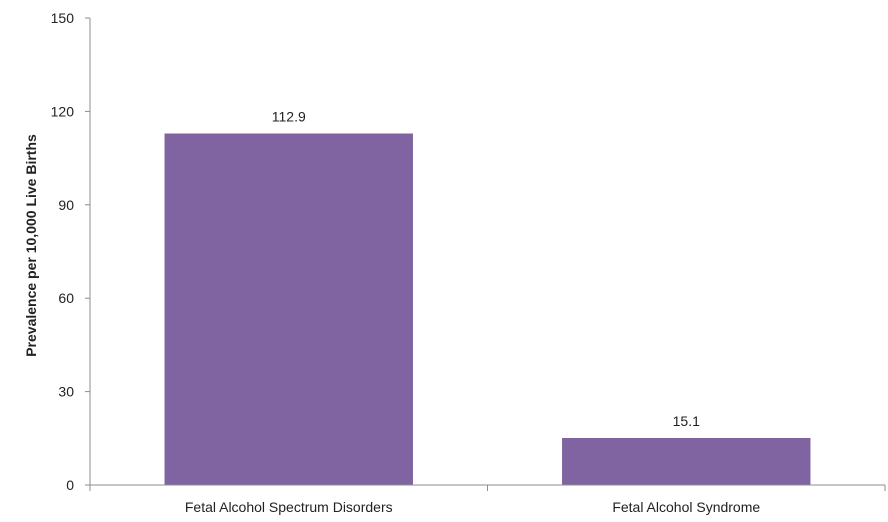 The width and height of the screenshot is (888, 522). Describe the element at coordinates (70, 485) in the screenshot. I see `y-tick-label: 0` at that location.